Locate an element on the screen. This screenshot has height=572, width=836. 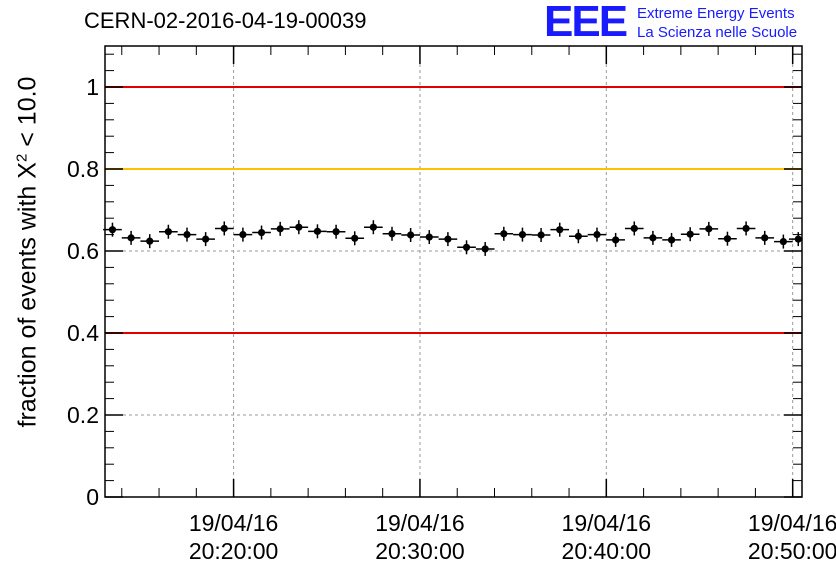
y-axis-label: fraction of events with X2 < 10.0 is located at coordinates (27, 252).